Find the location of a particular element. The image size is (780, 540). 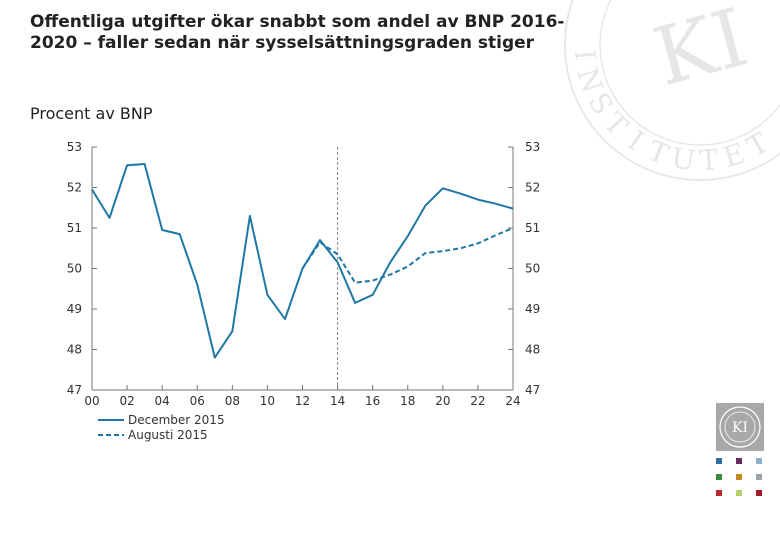

y-tick-label-left: 50 is located at coordinates (74, 269).